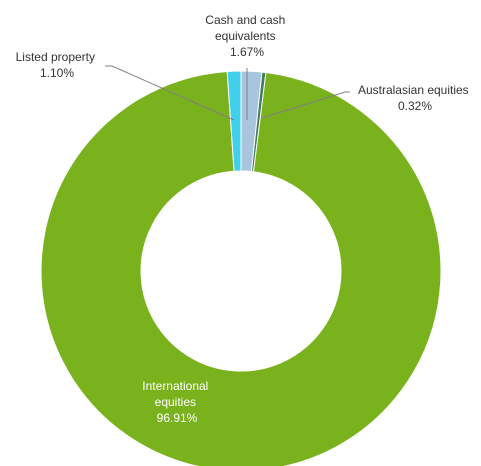 The height and width of the screenshot is (466, 481). I want to click on leader-line-australasian, so click(305, 105).